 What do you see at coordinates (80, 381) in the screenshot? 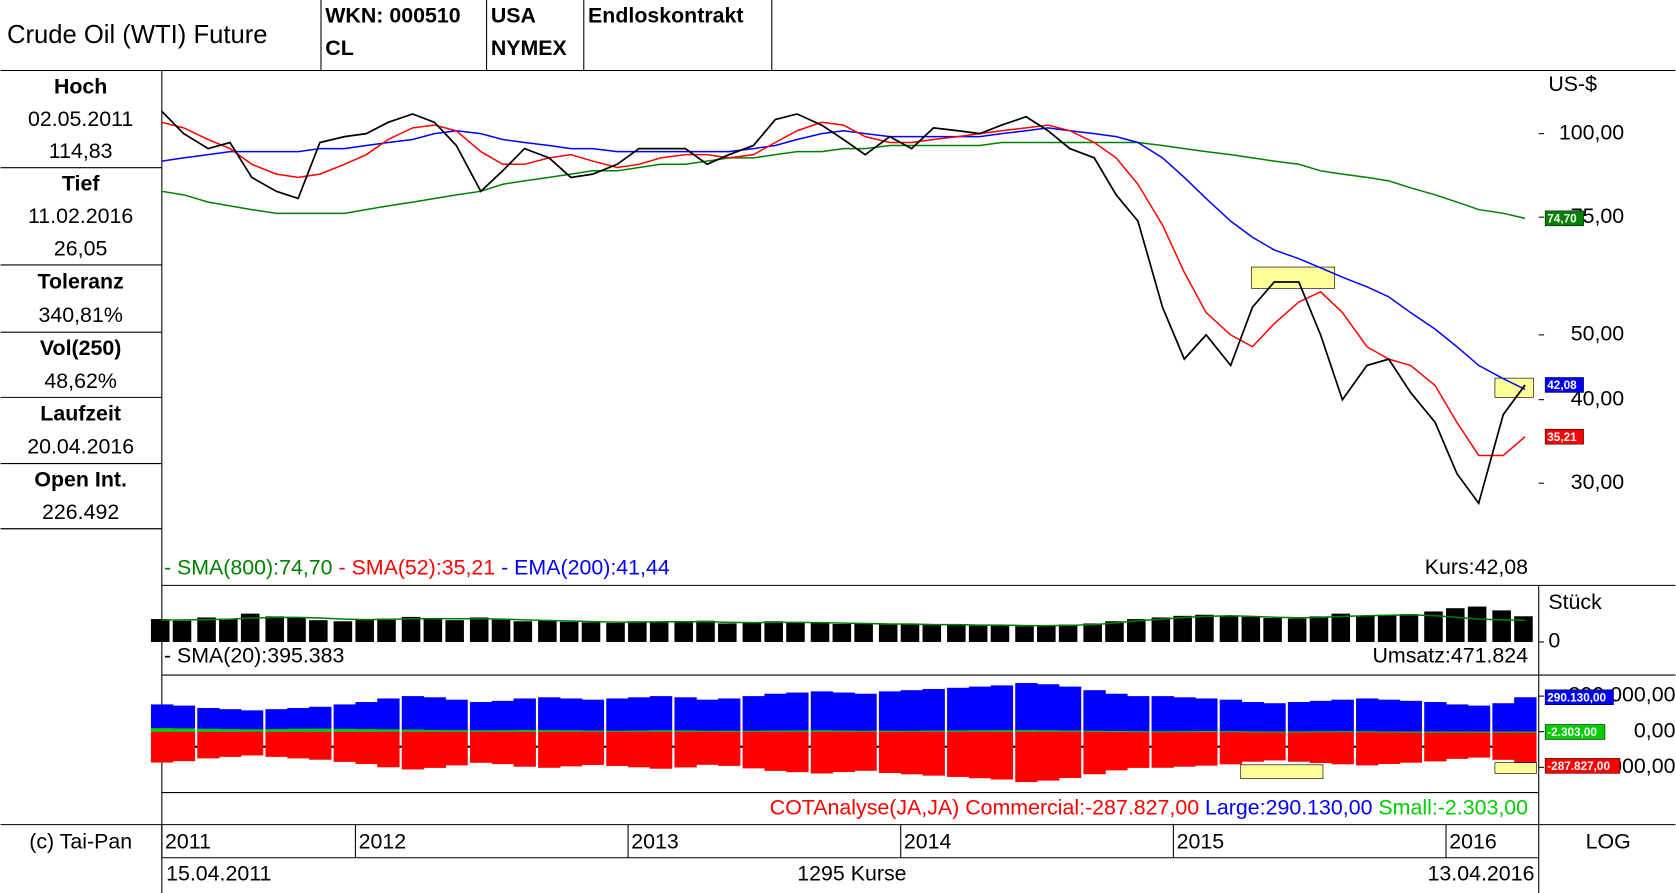
I see `info-value: 48,62%` at bounding box center [80, 381].